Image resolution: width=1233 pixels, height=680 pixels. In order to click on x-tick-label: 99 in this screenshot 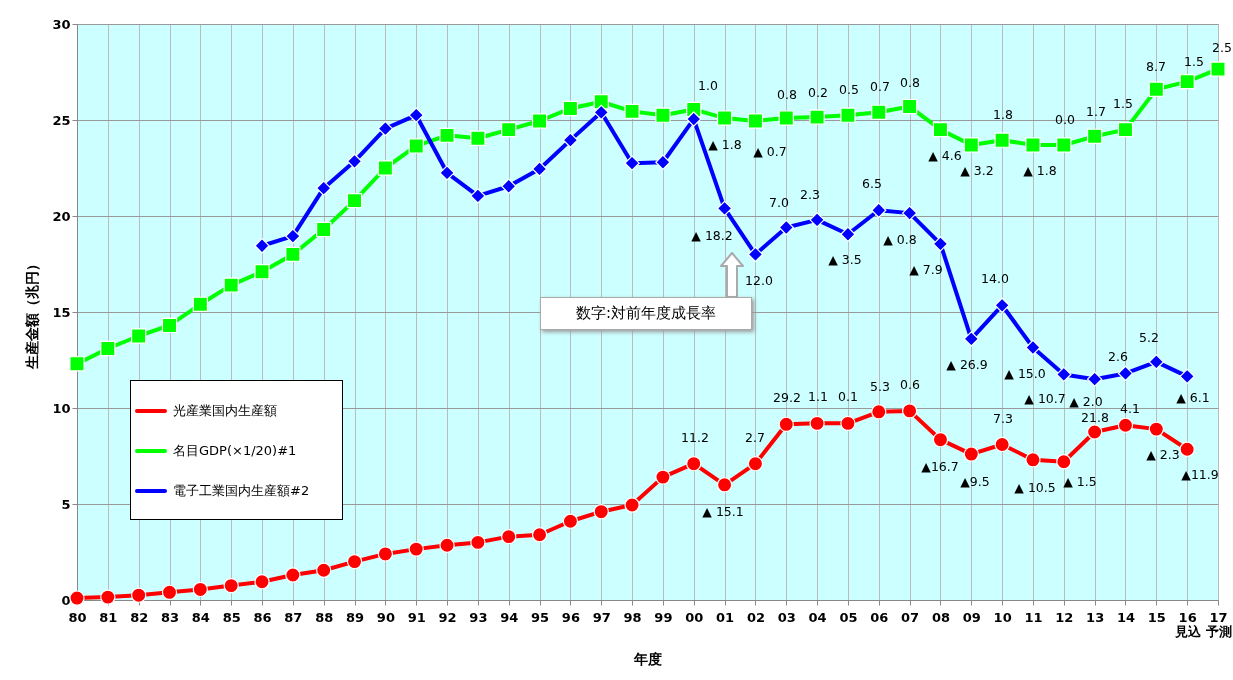, I will do `click(663, 617)`.